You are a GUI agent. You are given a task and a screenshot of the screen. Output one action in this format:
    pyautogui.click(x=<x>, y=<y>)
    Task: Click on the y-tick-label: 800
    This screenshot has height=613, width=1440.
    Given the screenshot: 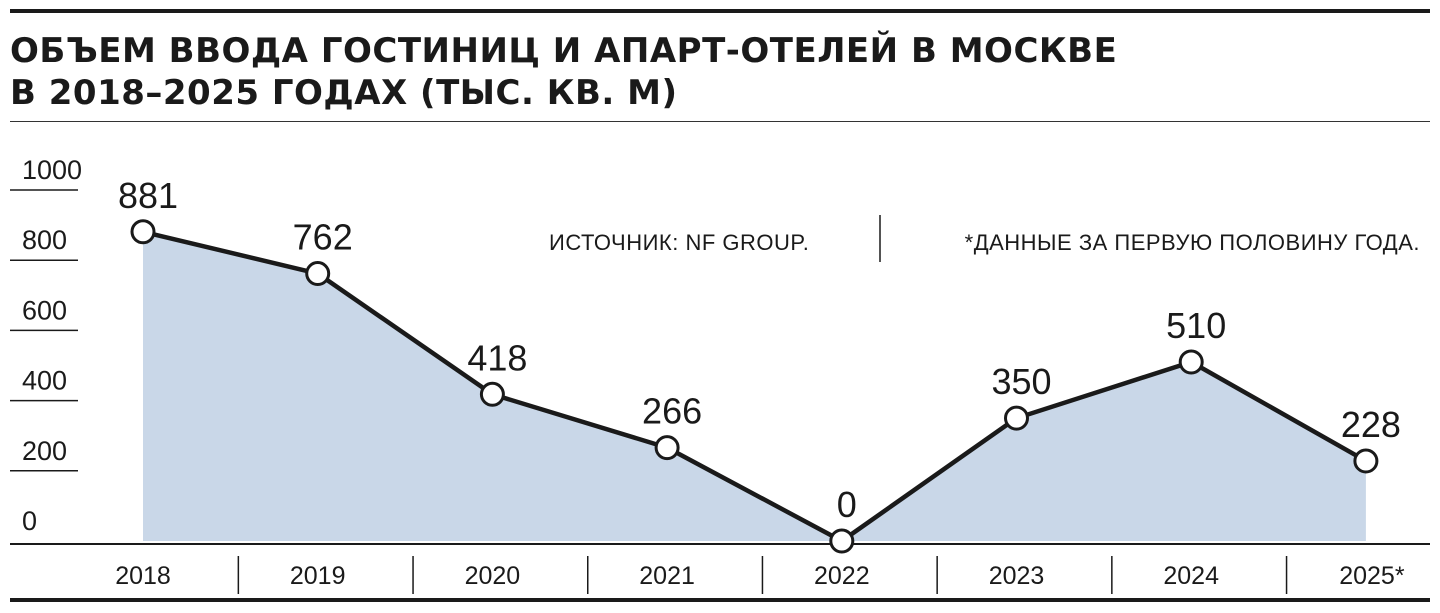 What is the action you would take?
    pyautogui.click(x=44, y=240)
    